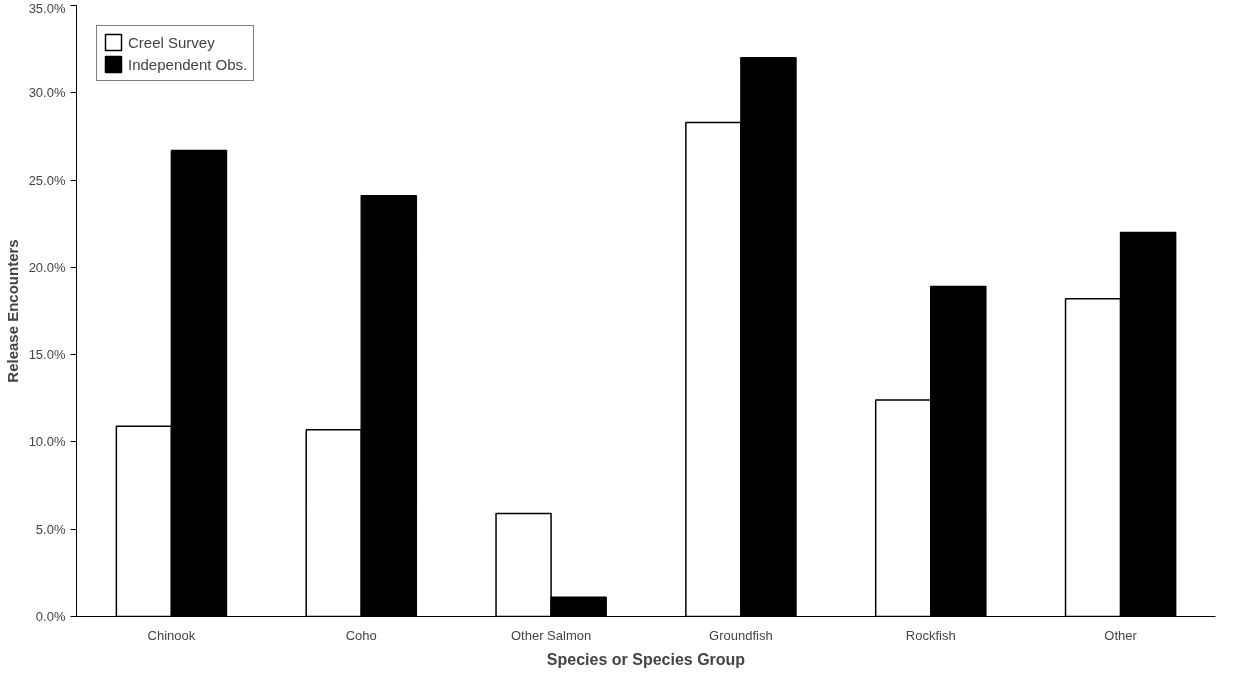  What do you see at coordinates (47, 267) in the screenshot?
I see `y-tick-label: 20.0%` at bounding box center [47, 267].